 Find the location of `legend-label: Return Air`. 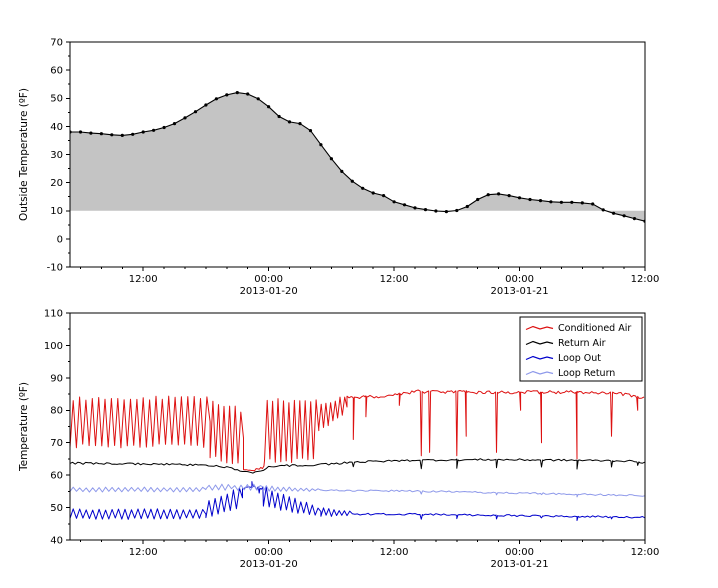

legend-label: Return Air is located at coordinates (582, 343).